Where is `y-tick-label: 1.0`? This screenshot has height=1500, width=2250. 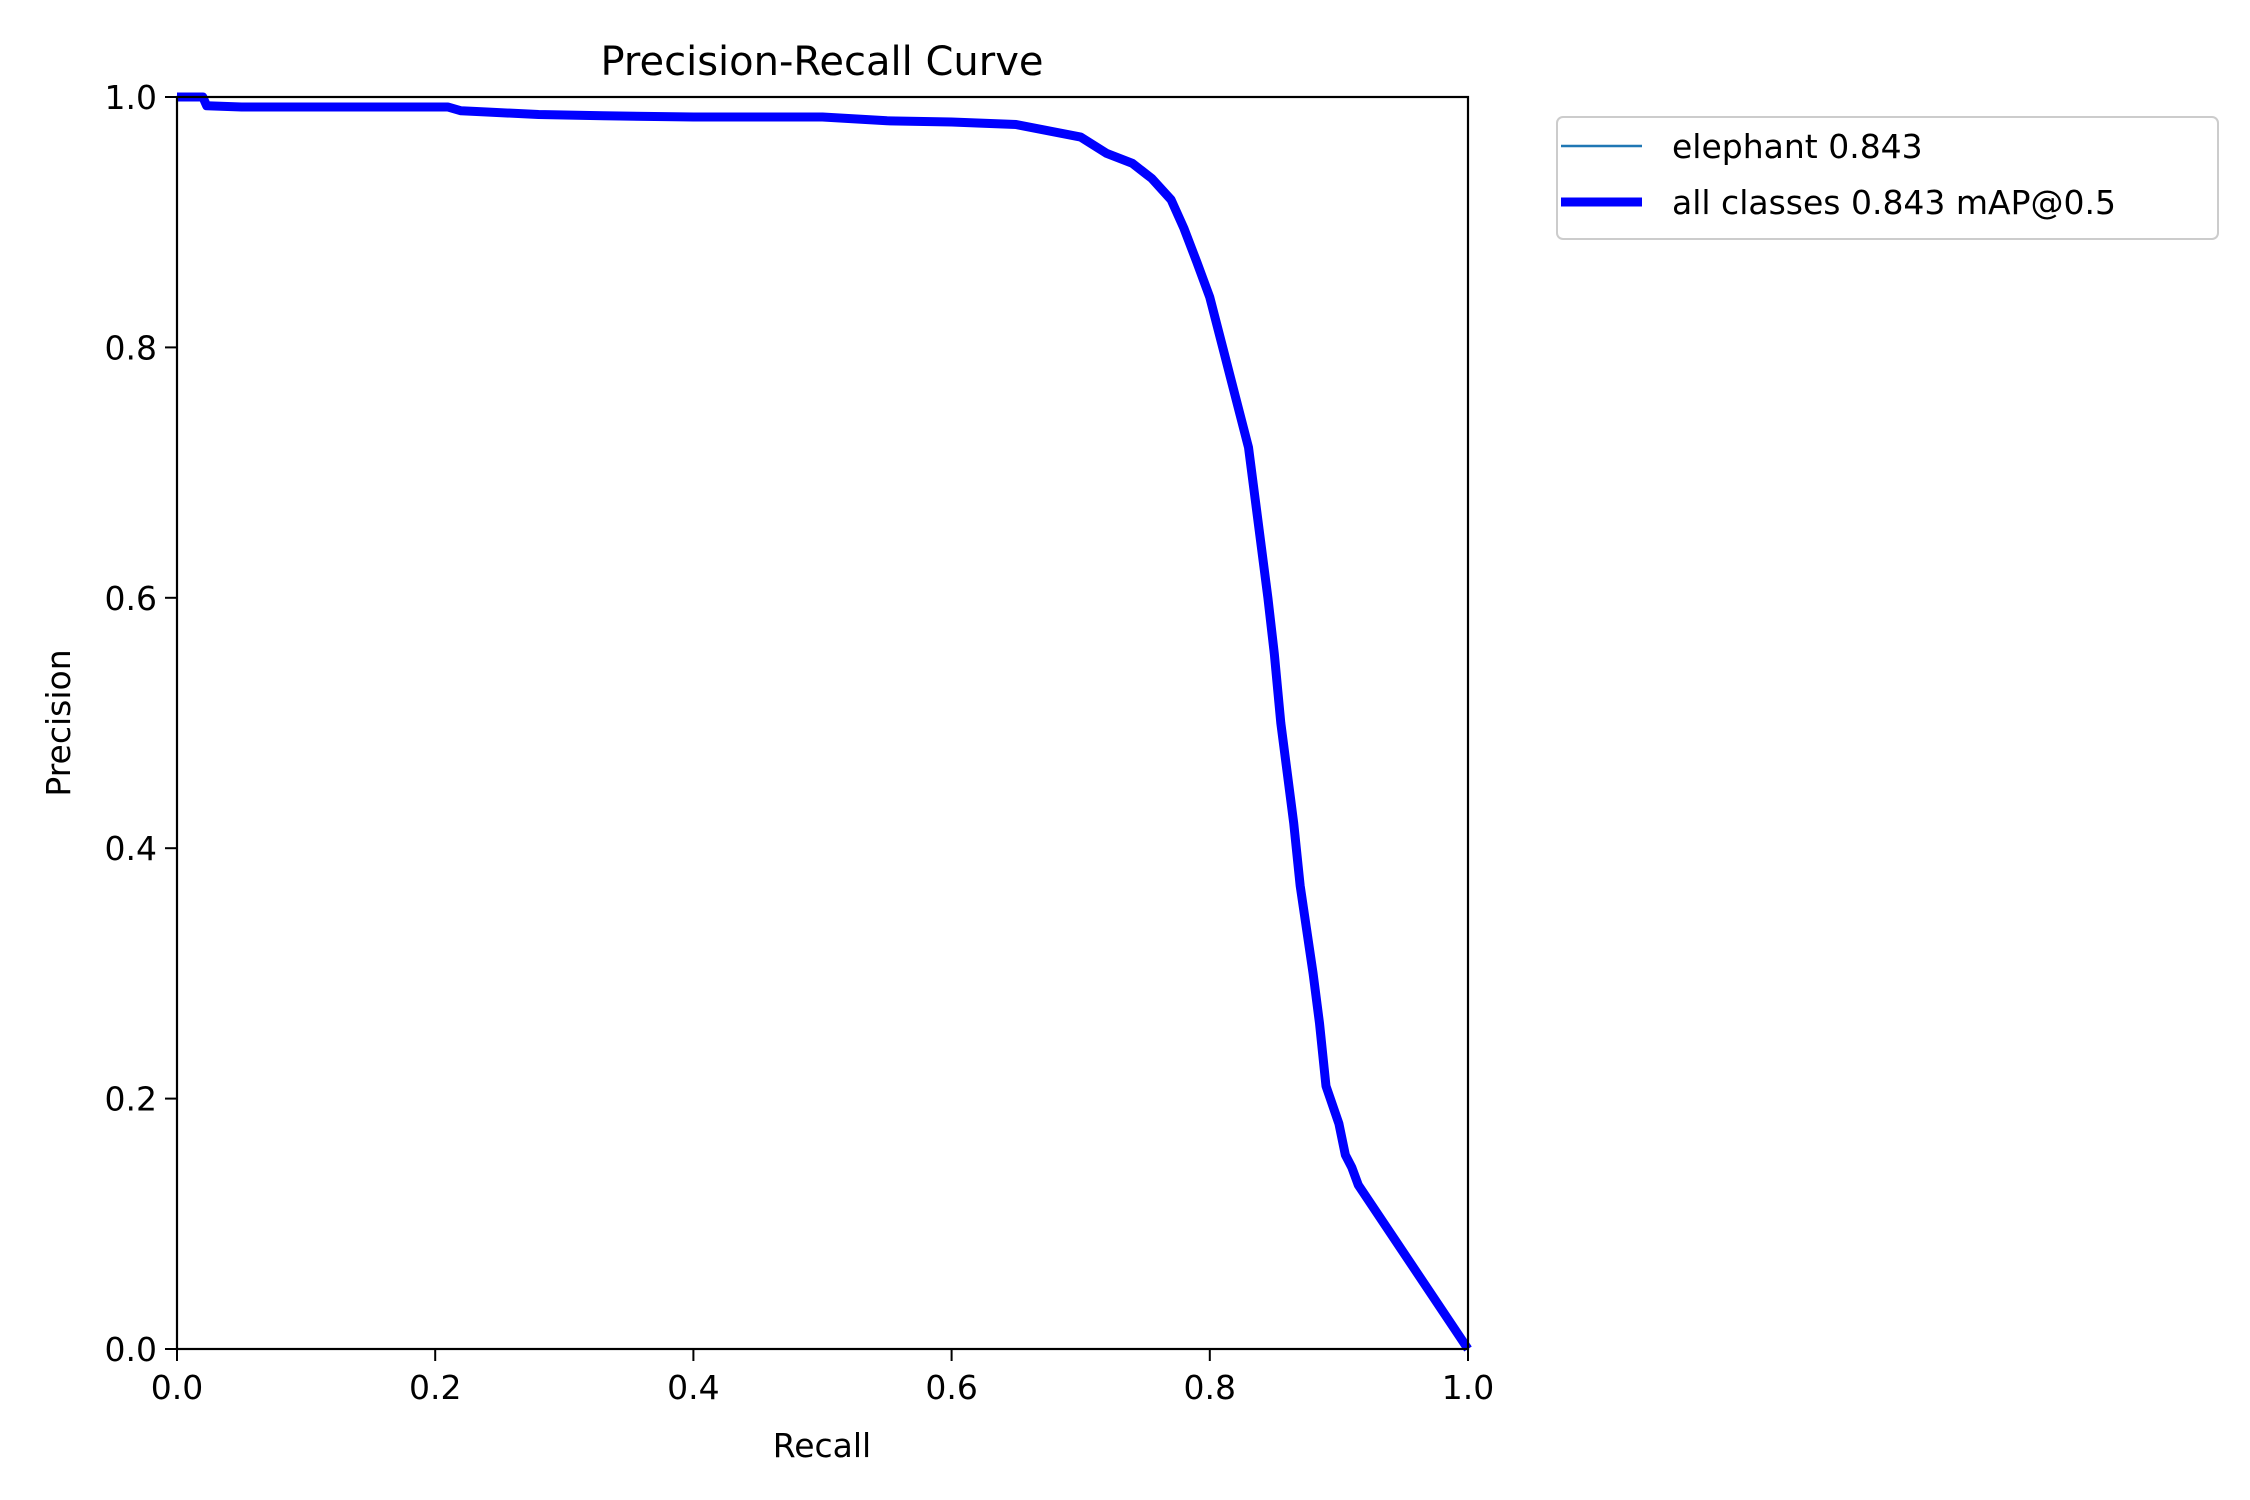 y-tick-label: 1.0 is located at coordinates (131, 97).